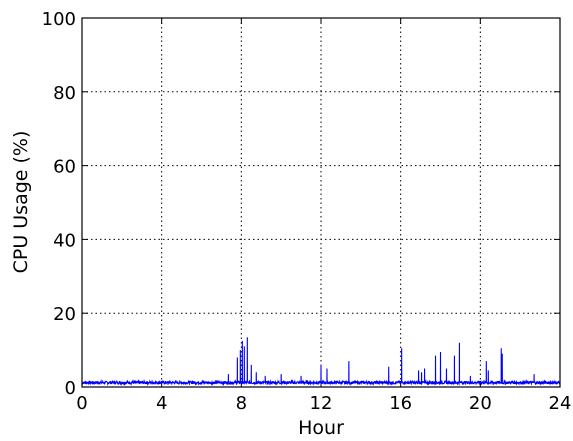 The width and height of the screenshot is (573, 441). What do you see at coordinates (64, 240) in the screenshot?
I see `y-tick-label: 40` at bounding box center [64, 240].